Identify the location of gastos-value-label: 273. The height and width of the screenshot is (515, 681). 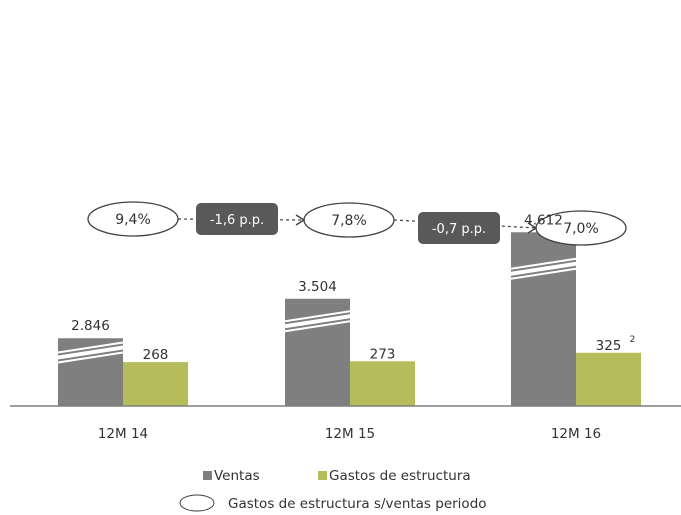
(383, 354).